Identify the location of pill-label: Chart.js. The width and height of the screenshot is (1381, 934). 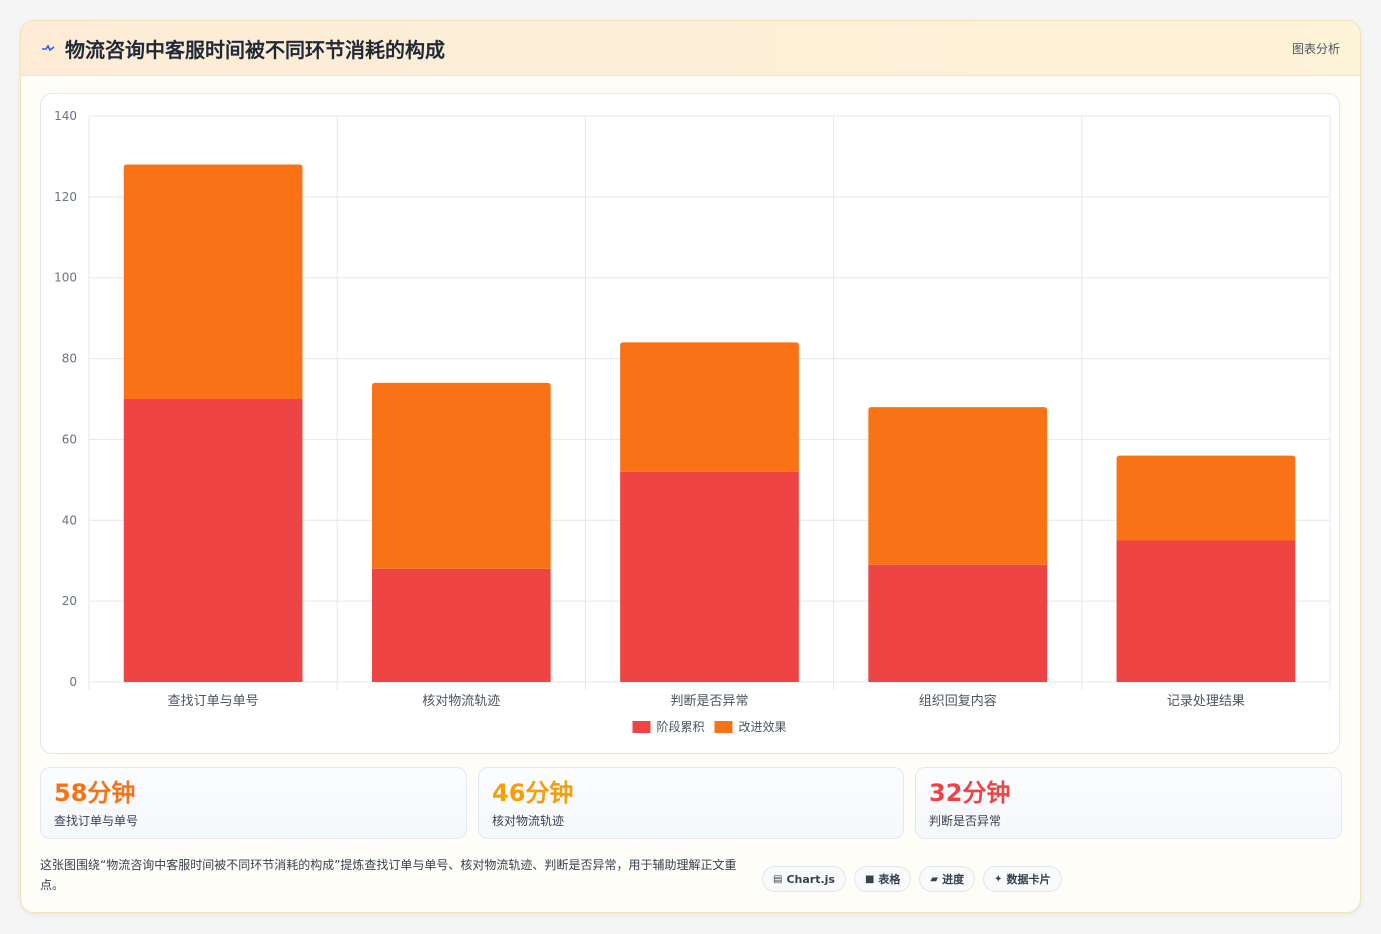
(810, 879).